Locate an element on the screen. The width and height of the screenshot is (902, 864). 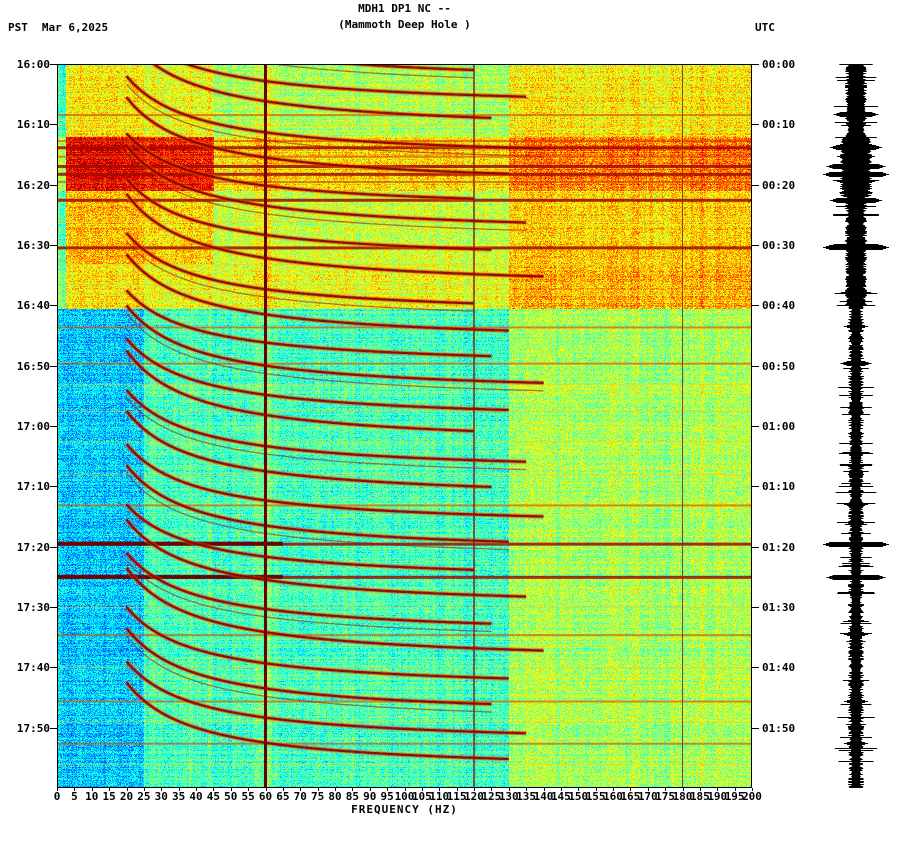
right-time-label: 00:00 is located at coordinates (779, 64).